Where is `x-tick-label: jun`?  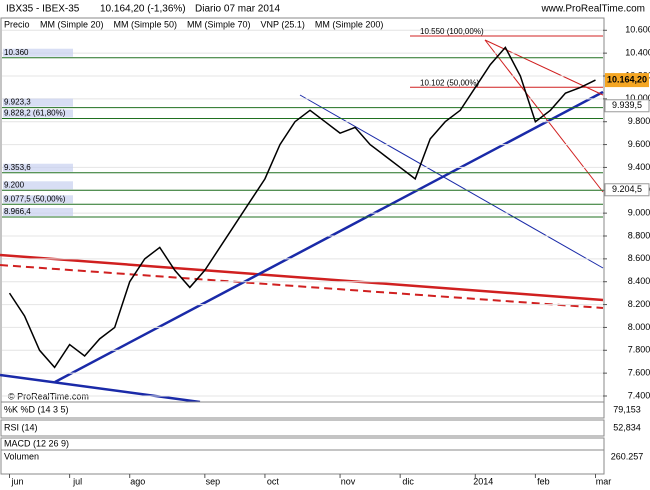 x-tick-label: jun is located at coordinates (17, 481).